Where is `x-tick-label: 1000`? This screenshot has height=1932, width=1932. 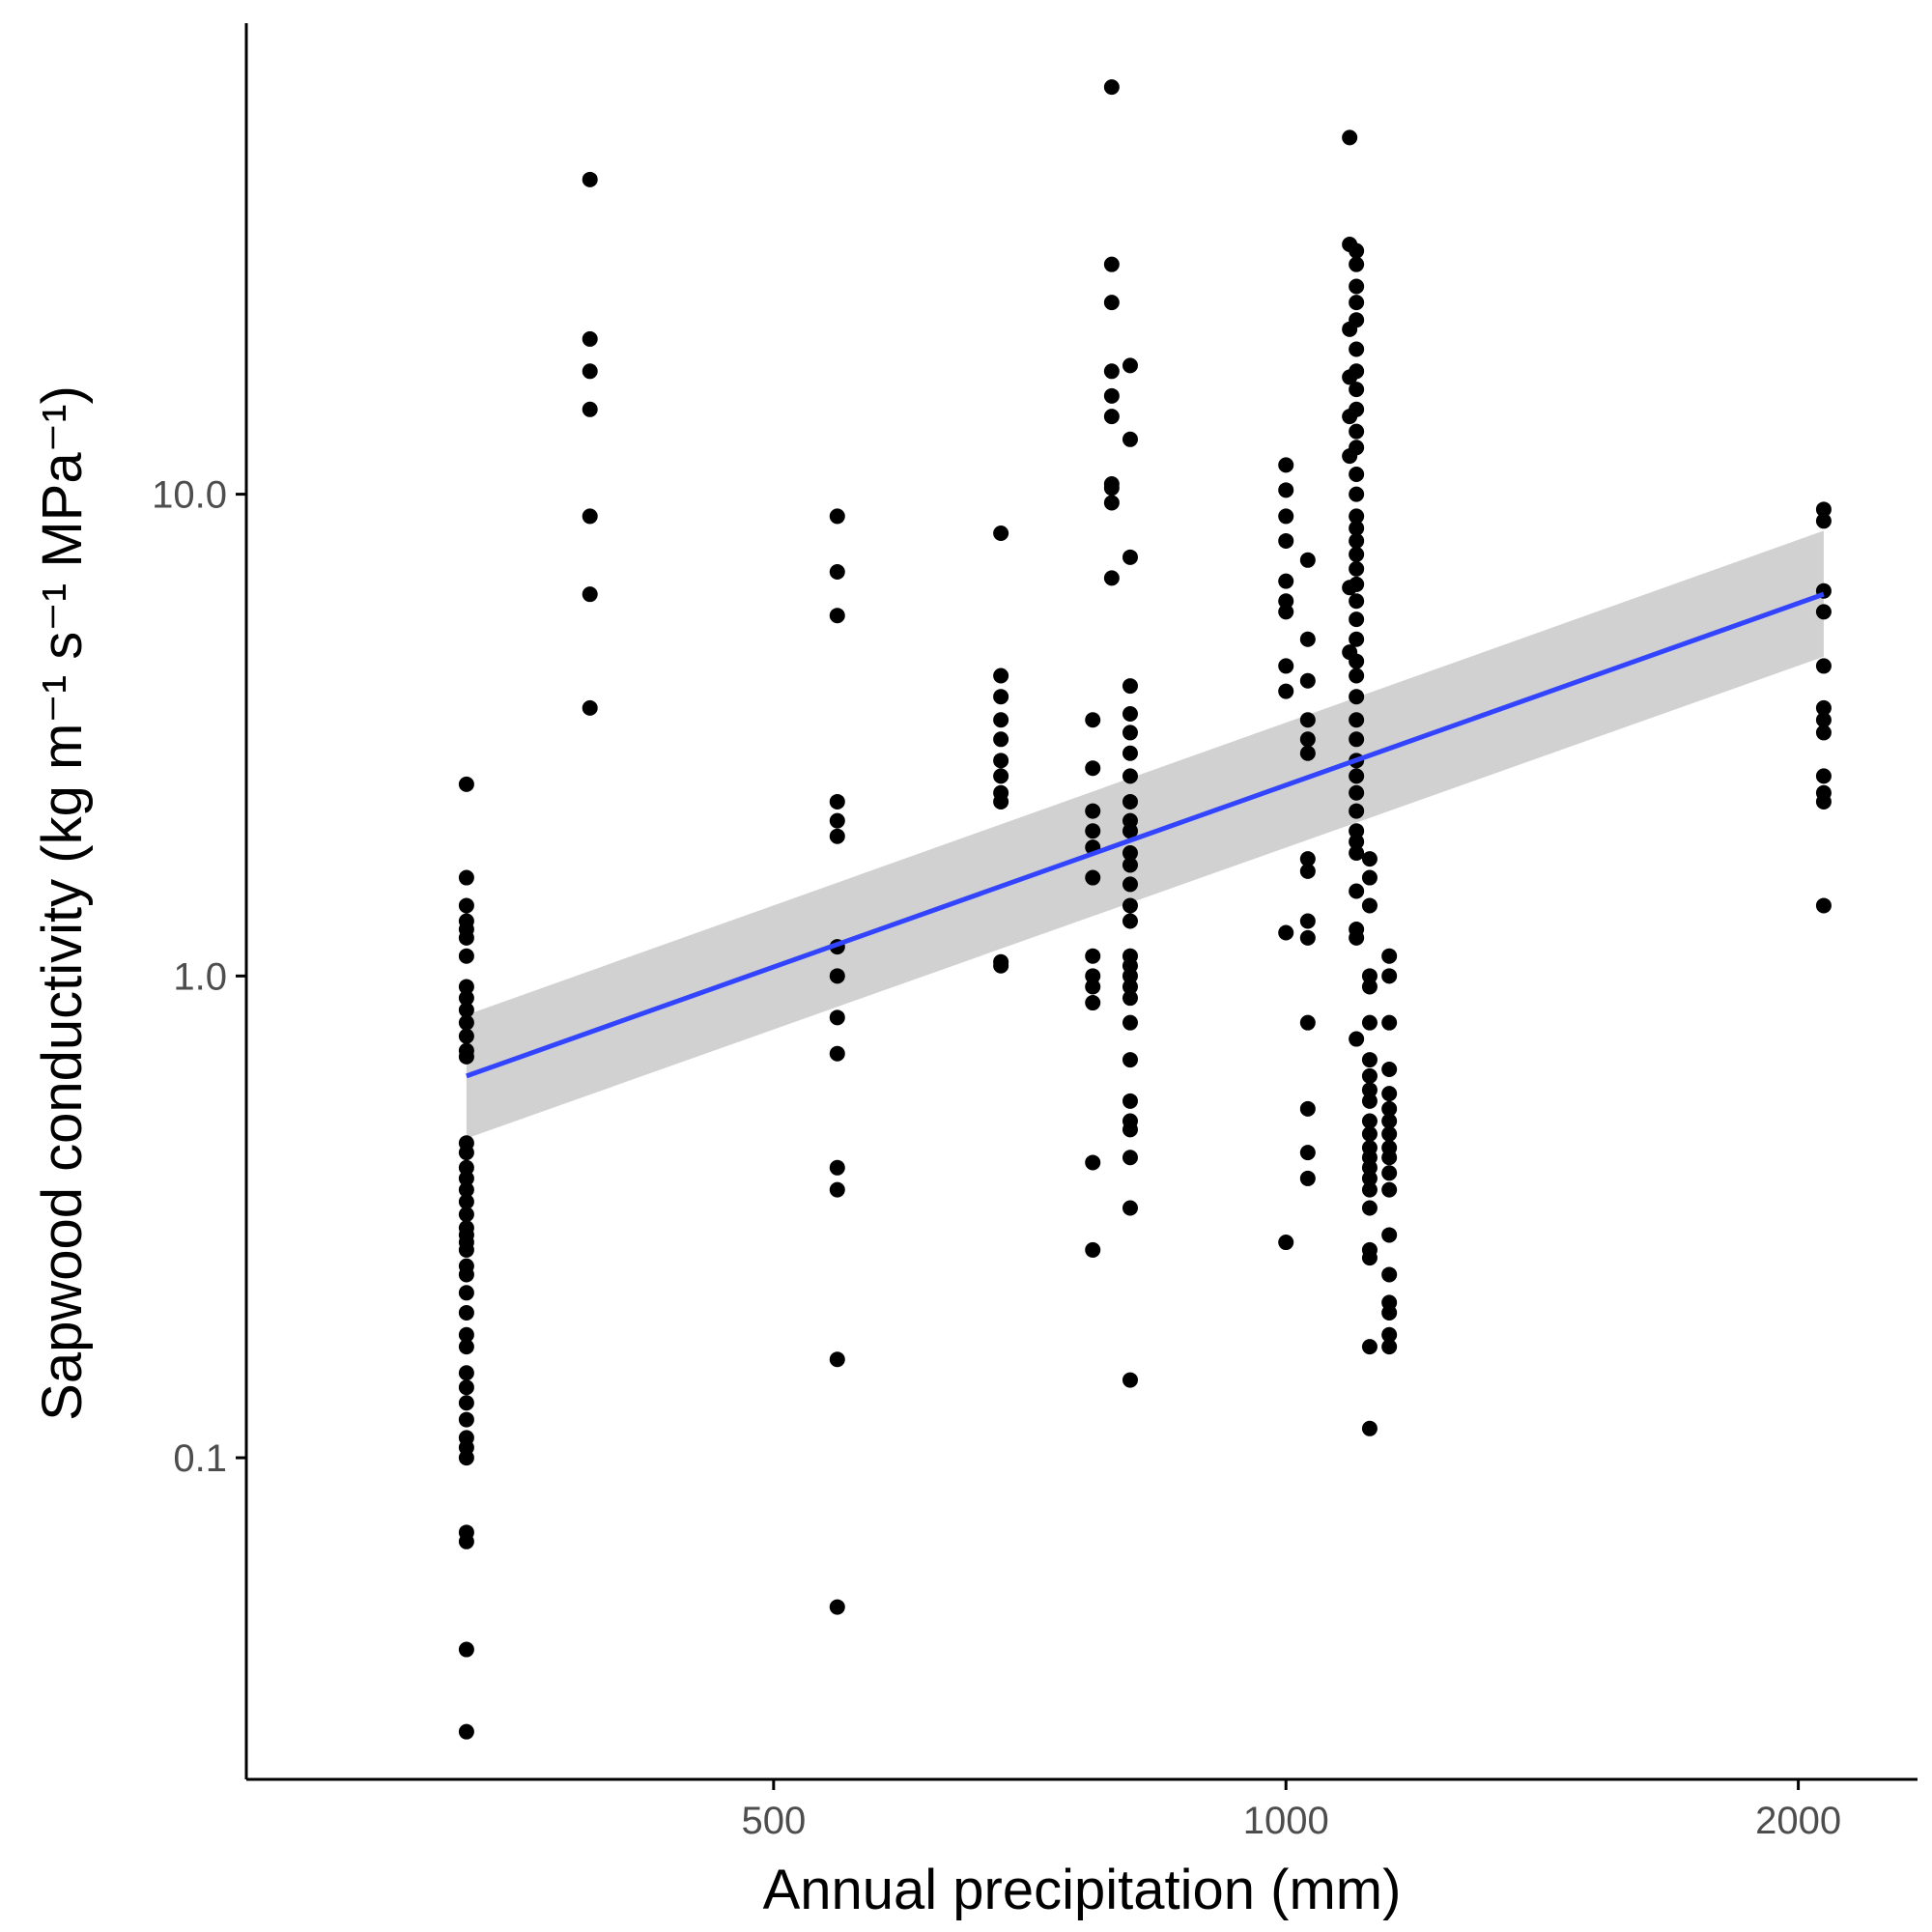 x-tick-label: 1000 is located at coordinates (1286, 1821).